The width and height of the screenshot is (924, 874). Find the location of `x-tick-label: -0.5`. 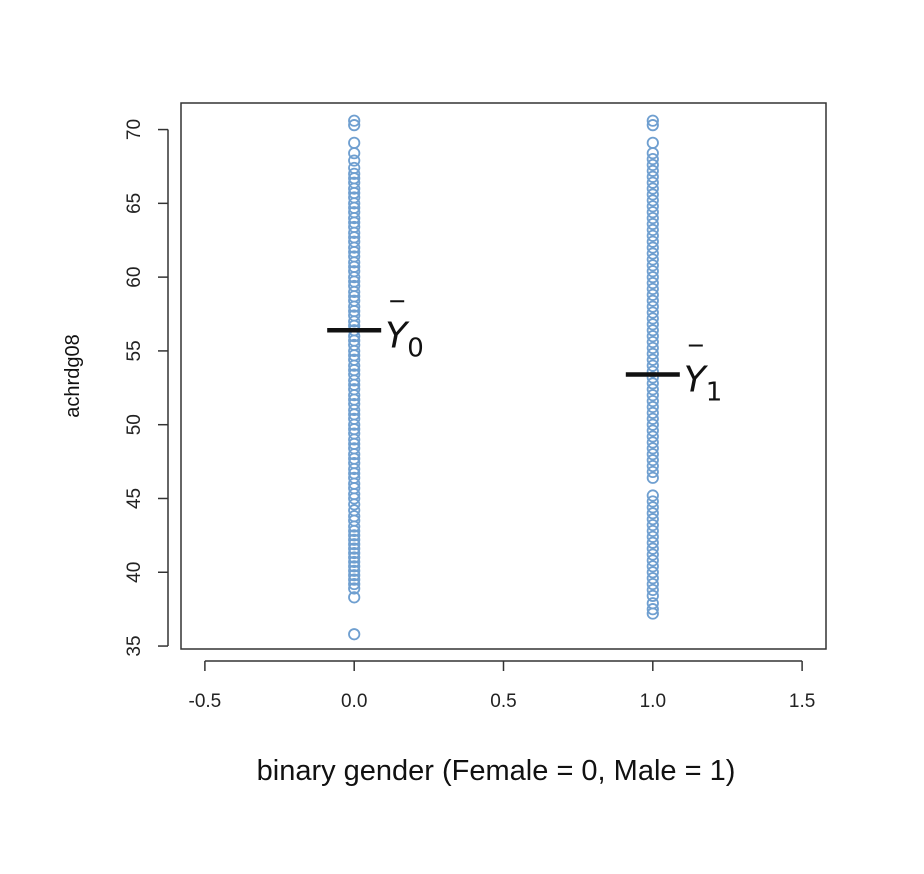

x-tick-label: -0.5 is located at coordinates (205, 701).